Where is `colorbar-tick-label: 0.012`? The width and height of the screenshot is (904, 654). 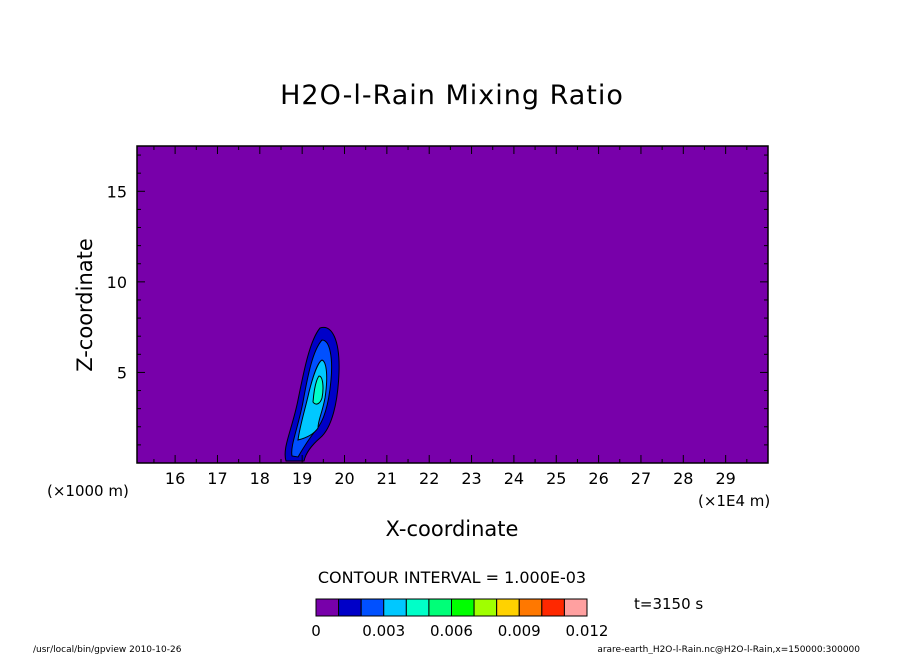
colorbar-tick-label: 0.012 is located at coordinates (587, 631).